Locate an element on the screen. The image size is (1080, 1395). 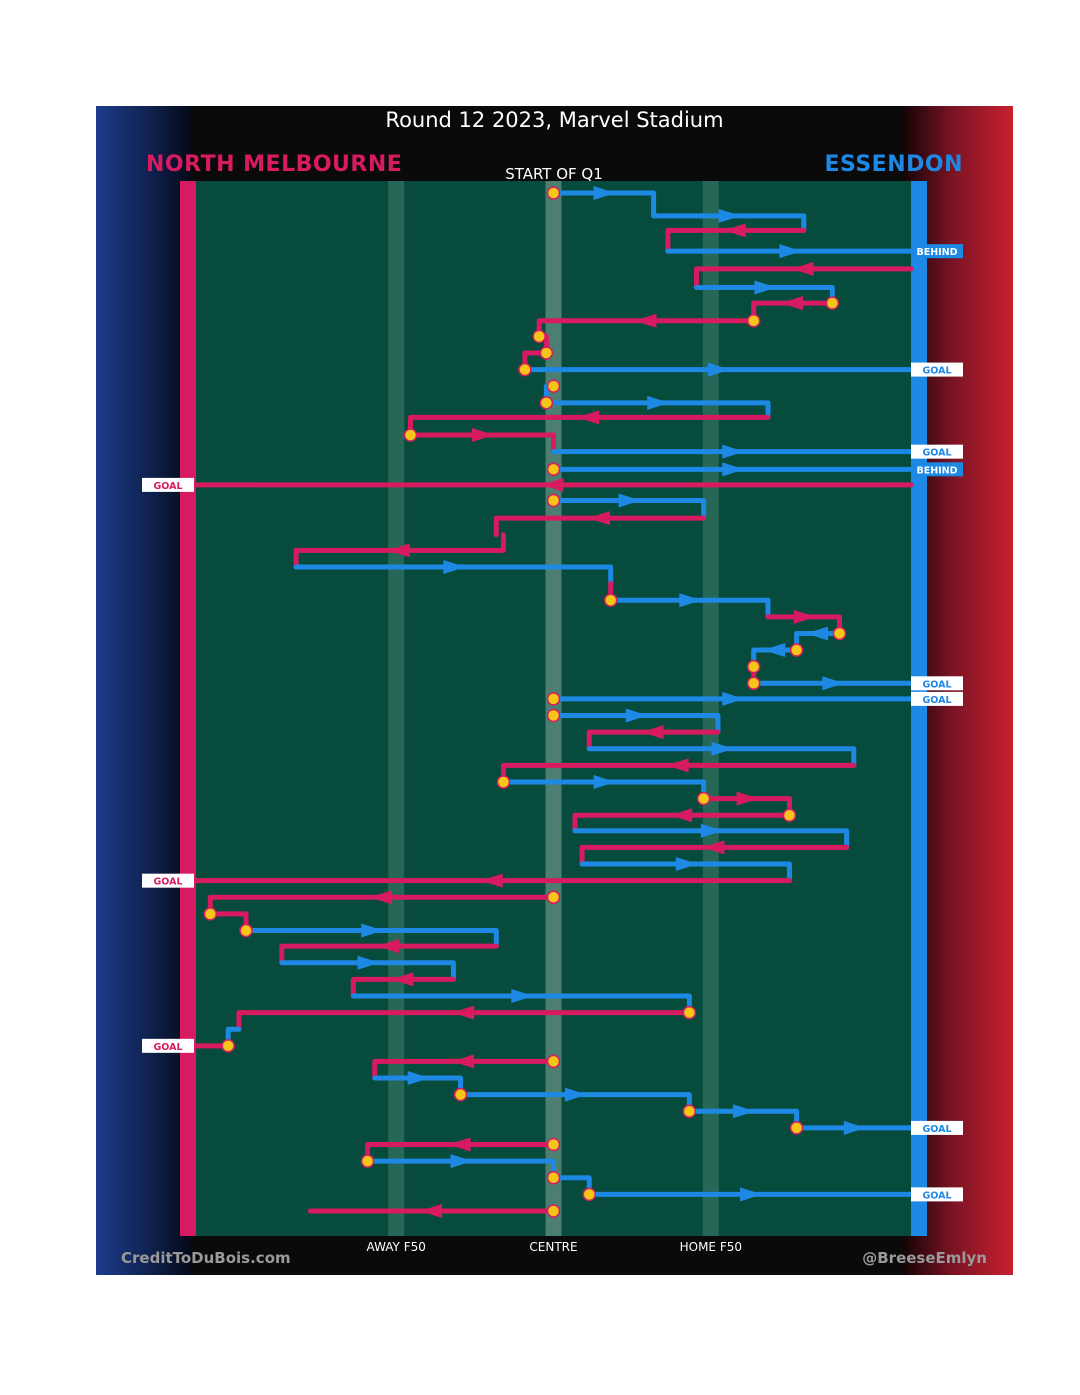
north-melbourne-goal-line is located at coordinates (188, 708).